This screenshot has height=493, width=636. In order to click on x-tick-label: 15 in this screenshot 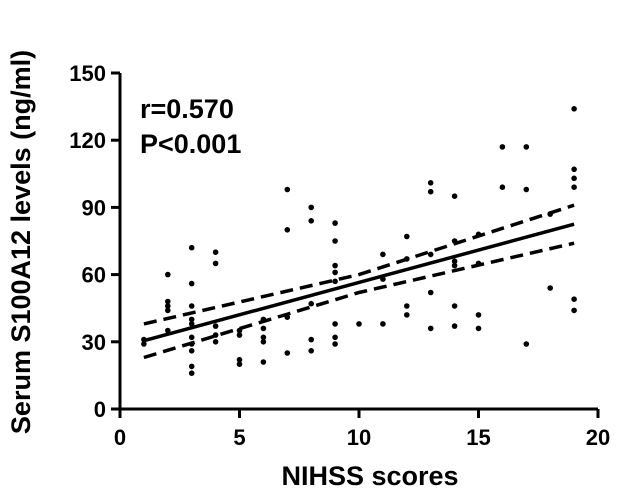, I will do `click(478, 437)`.